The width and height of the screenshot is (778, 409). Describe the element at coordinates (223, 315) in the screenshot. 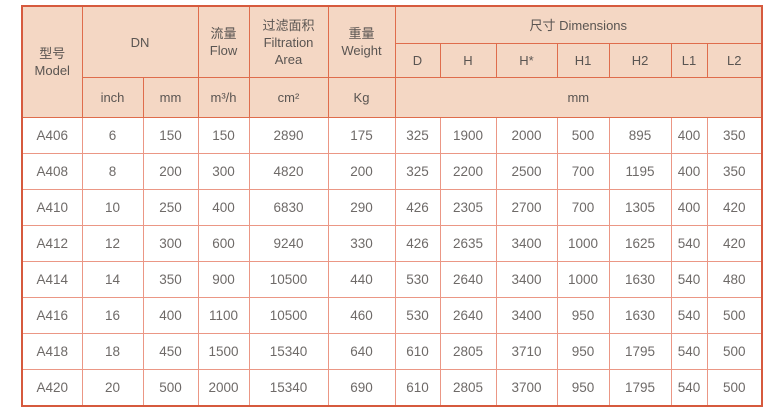

I see `cell-value: 1100` at that location.